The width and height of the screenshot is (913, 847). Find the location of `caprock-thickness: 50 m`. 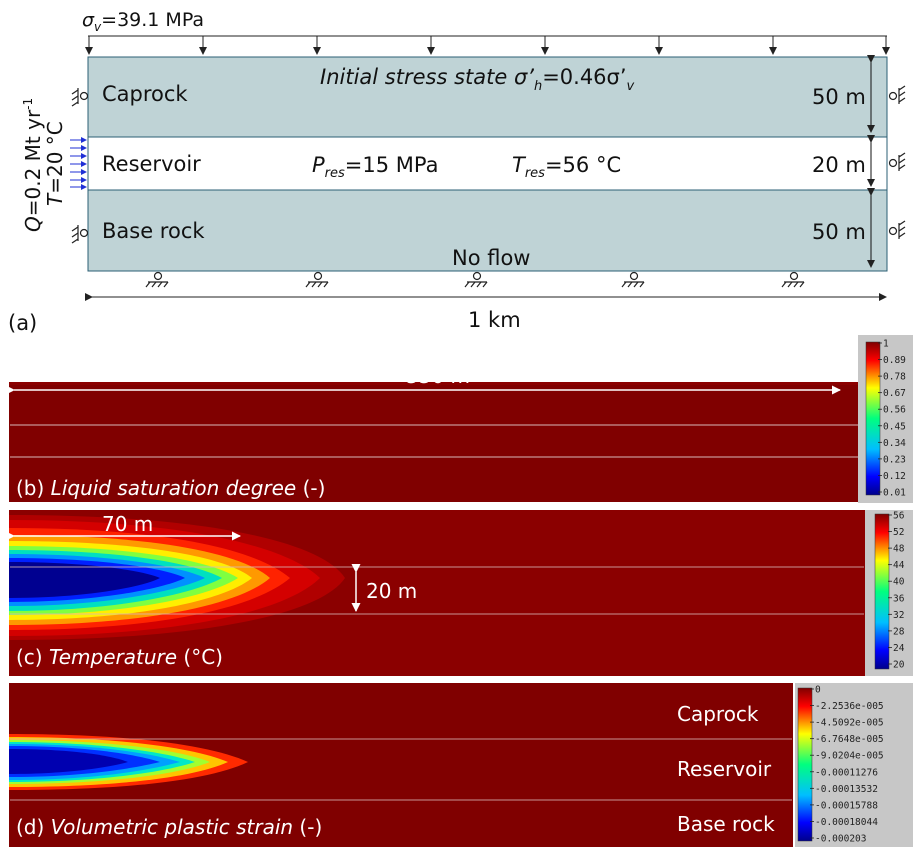

caprock-thickness: 50 m is located at coordinates (839, 97).